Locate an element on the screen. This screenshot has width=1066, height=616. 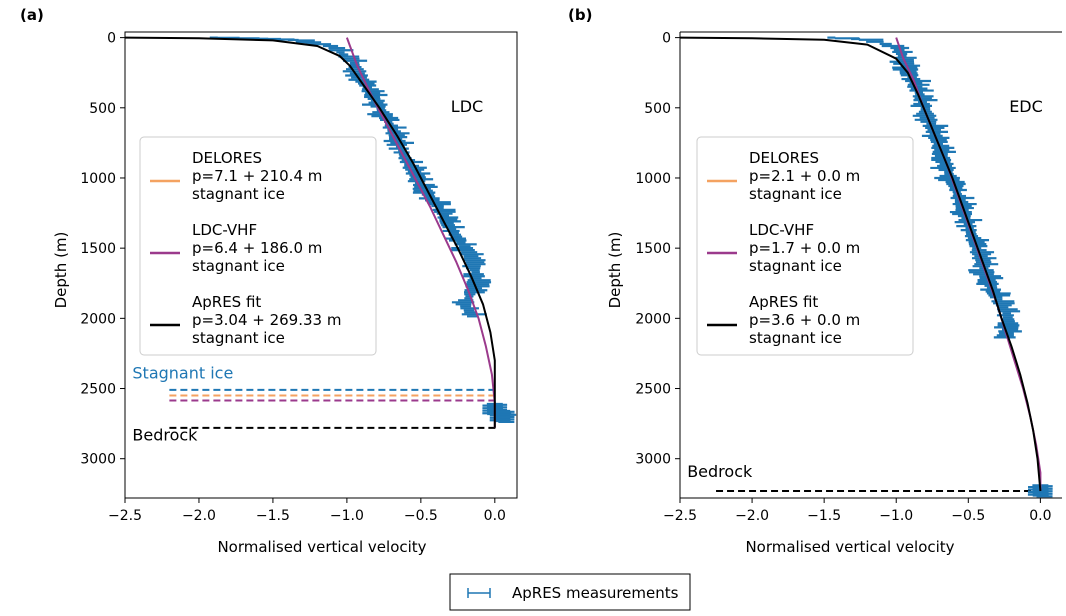
panel-b-legend-entry-text: DELORES is located at coordinates (784, 158).